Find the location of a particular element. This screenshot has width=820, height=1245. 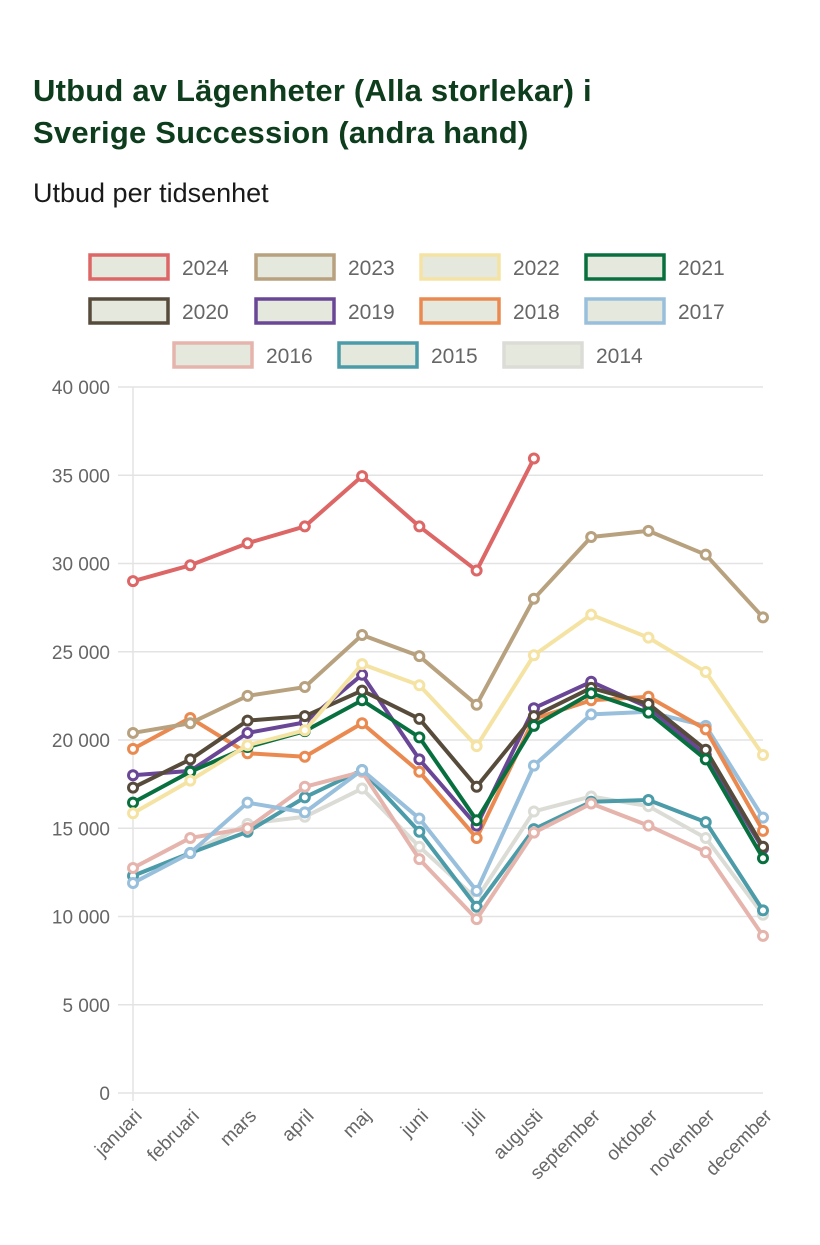

legend-item-2018: 2018 is located at coordinates (489, 311).